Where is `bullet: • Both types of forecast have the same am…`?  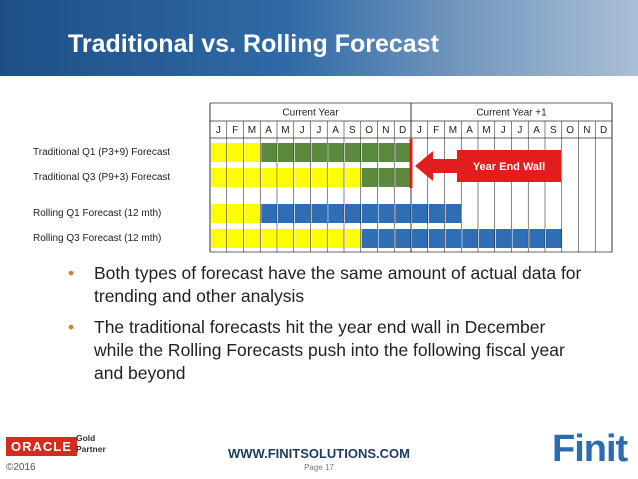
bullet: • Both types of forecast have the same am… is located at coordinates (328, 285).